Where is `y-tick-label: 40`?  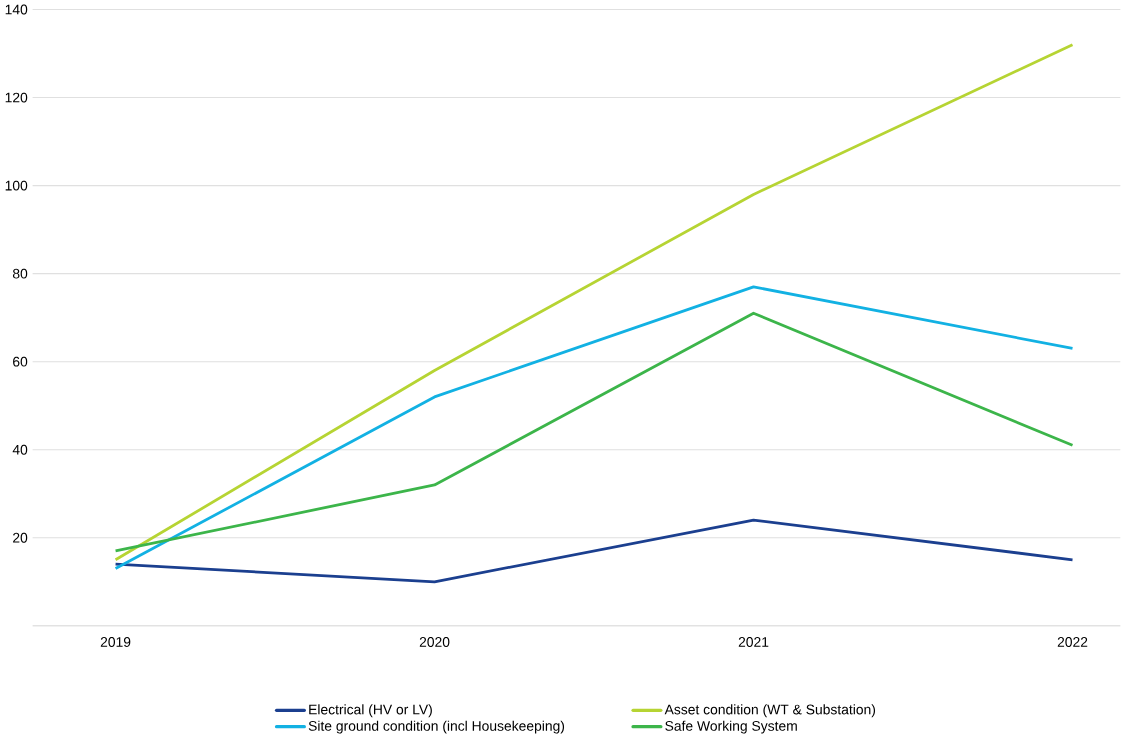
y-tick-label: 40 is located at coordinates (20, 449).